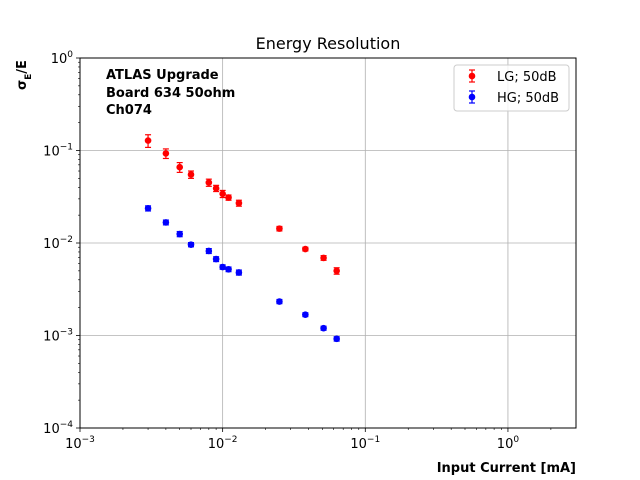 The height and width of the screenshot is (480, 640). I want to click on annotation-line-3: Ch074, so click(129, 110).